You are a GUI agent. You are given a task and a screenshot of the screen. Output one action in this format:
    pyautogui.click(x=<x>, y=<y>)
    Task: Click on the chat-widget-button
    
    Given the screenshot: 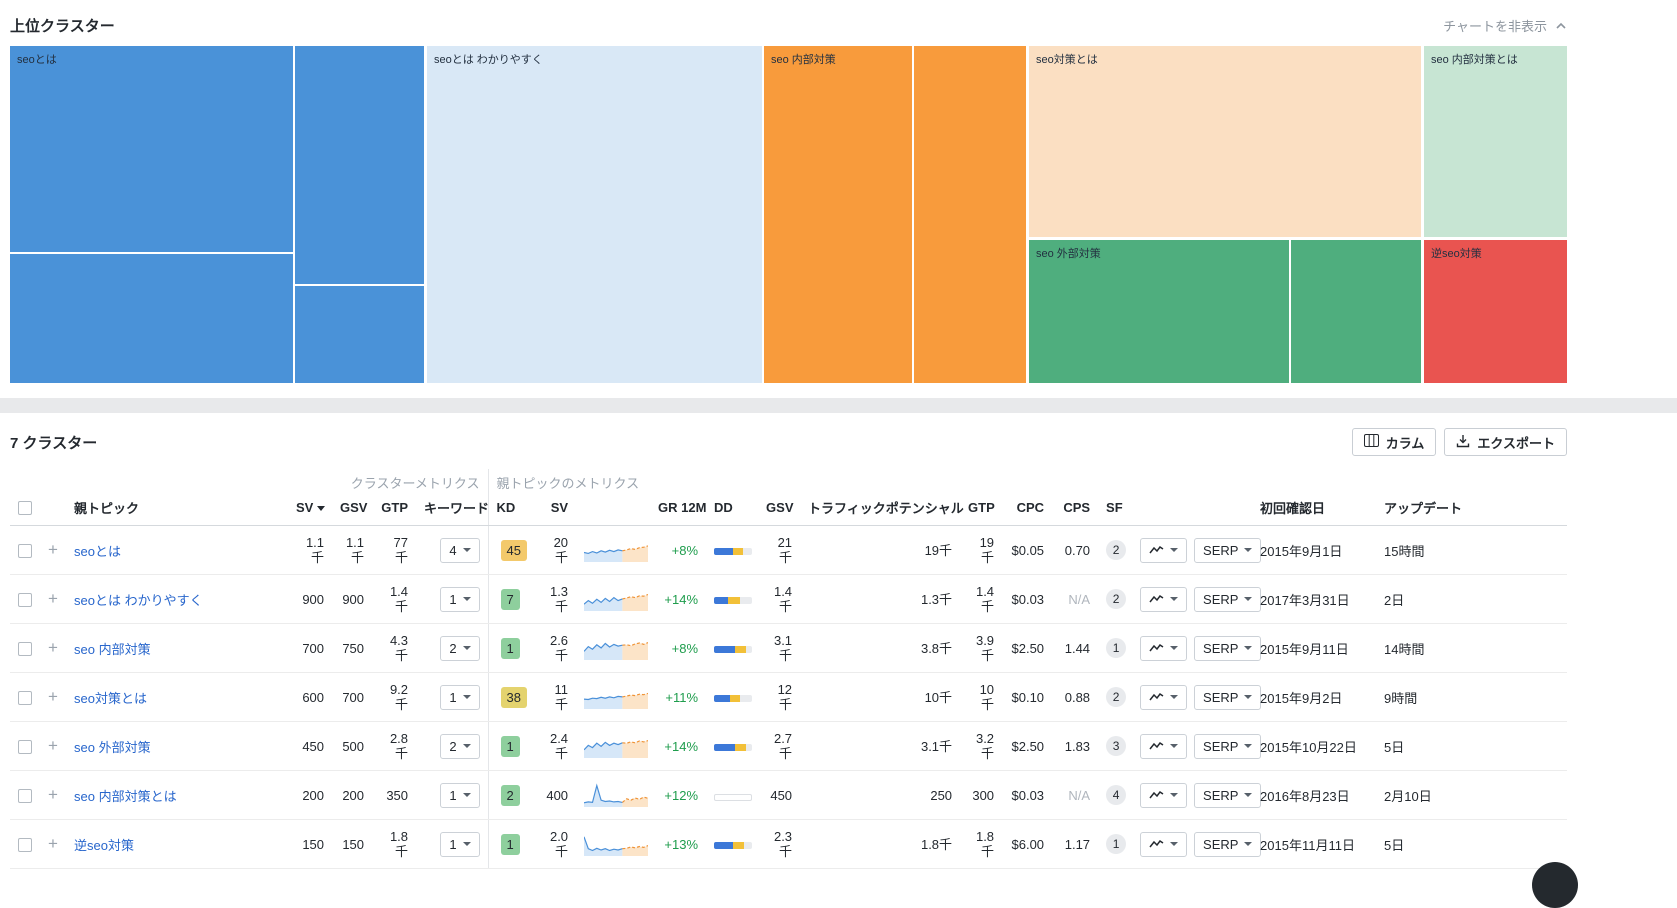 What is the action you would take?
    pyautogui.click(x=1555, y=885)
    